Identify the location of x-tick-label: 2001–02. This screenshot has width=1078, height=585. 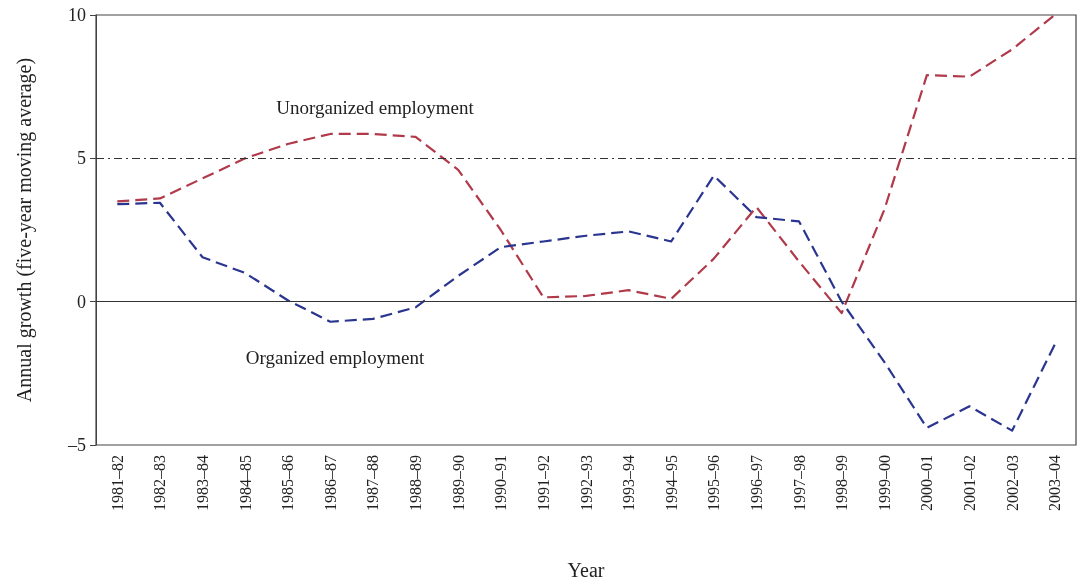
(969, 483).